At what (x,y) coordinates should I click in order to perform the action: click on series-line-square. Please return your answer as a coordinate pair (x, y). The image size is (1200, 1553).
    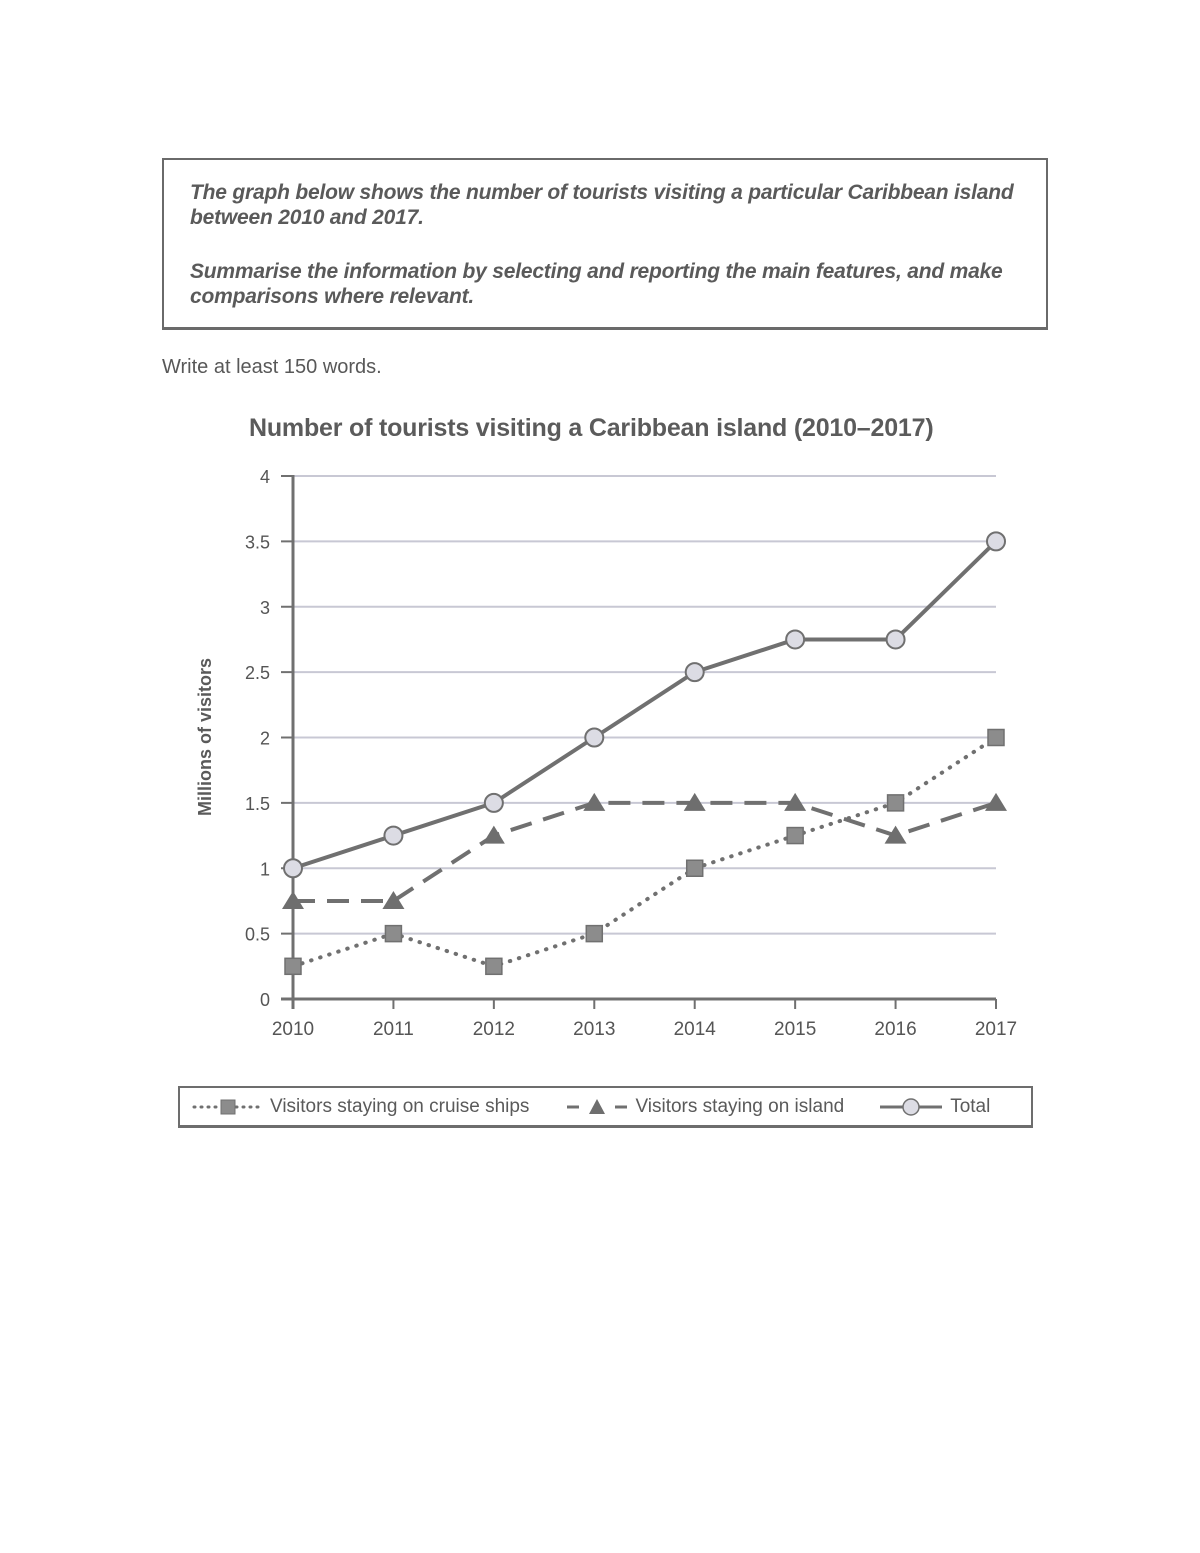
    Looking at the image, I should click on (644, 852).